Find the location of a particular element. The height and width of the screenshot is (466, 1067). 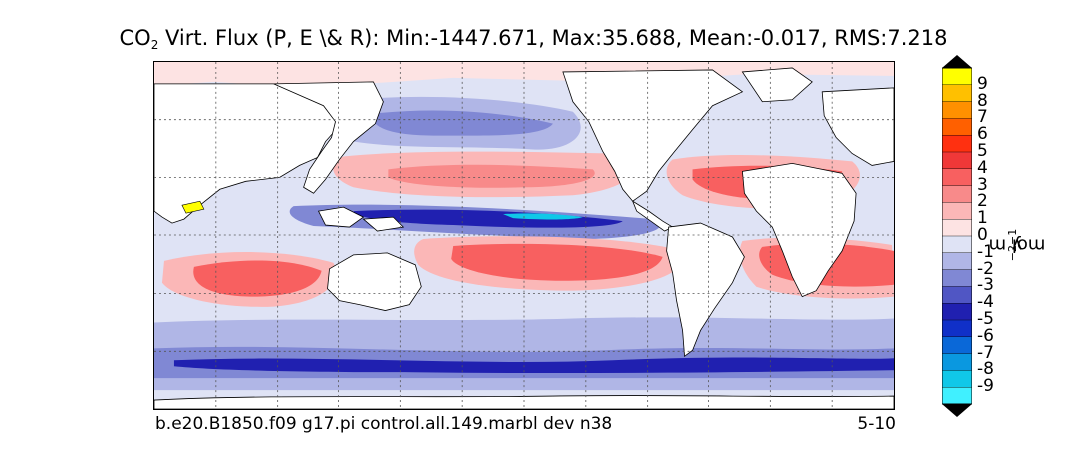

colorbar-bottom-arrow is located at coordinates (957, 410).